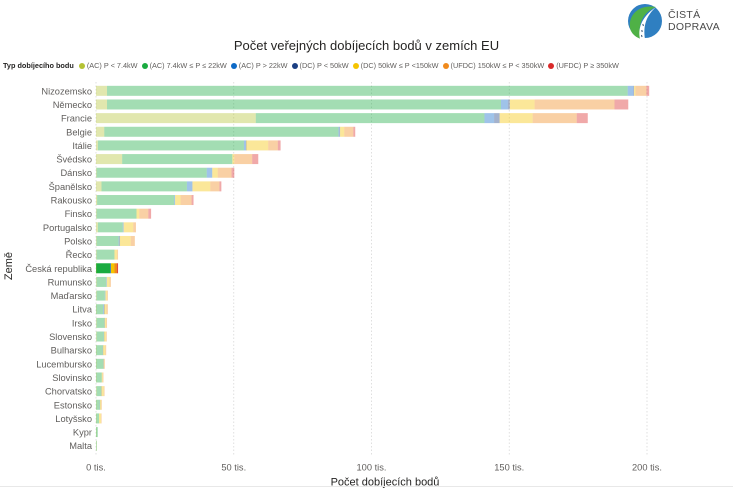 The image size is (733, 488). I want to click on legend-item: (AC) P < 7.4kW, so click(108, 65).